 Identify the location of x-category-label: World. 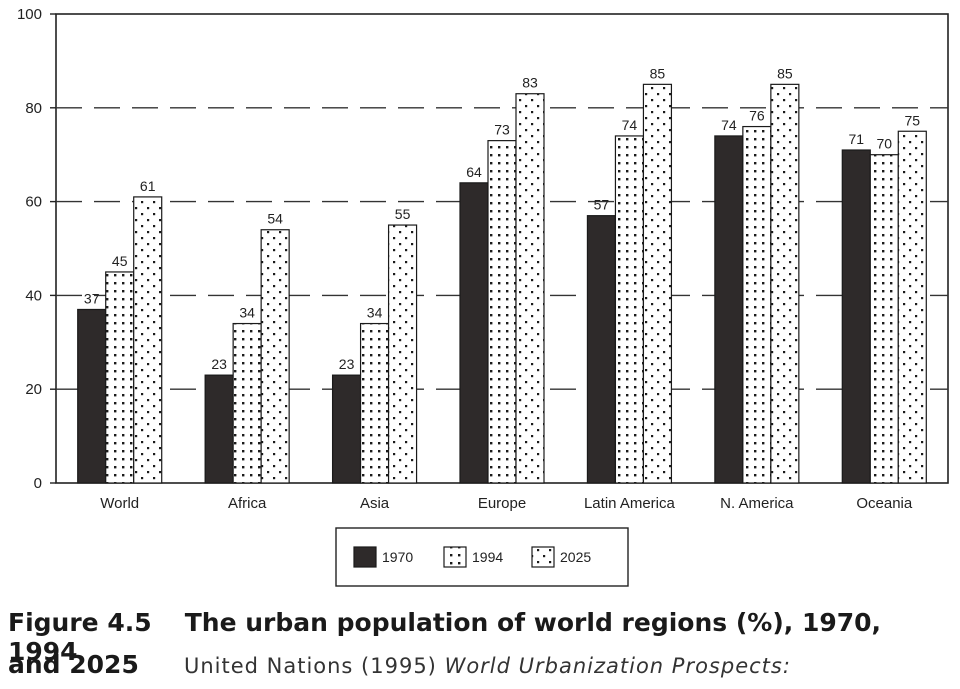
(119, 503).